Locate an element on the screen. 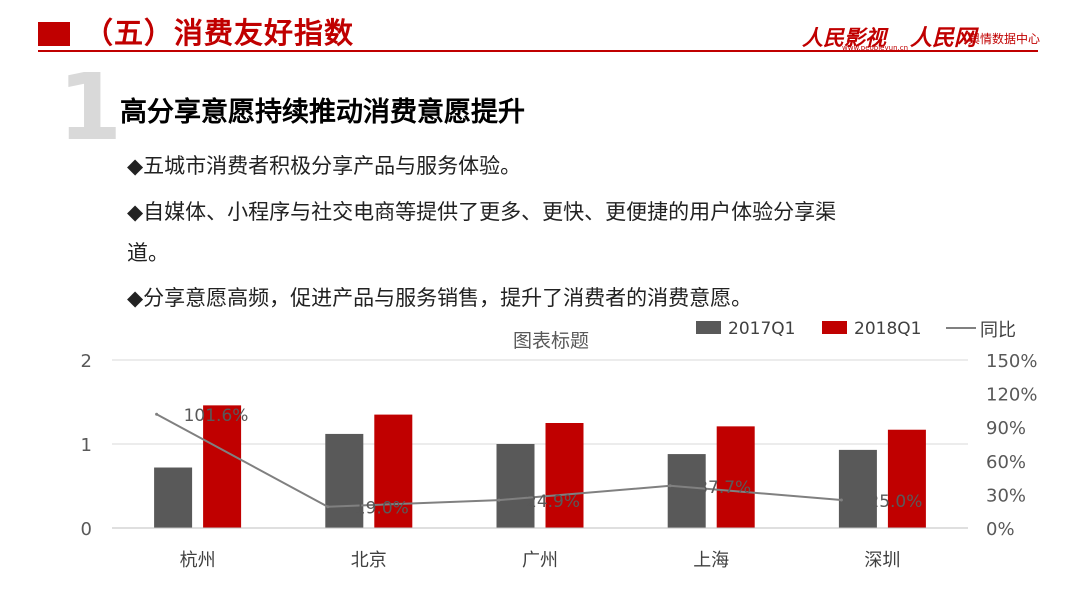 This screenshot has width=1080, height=606. y-right-tick-label: 120% is located at coordinates (1011, 395).